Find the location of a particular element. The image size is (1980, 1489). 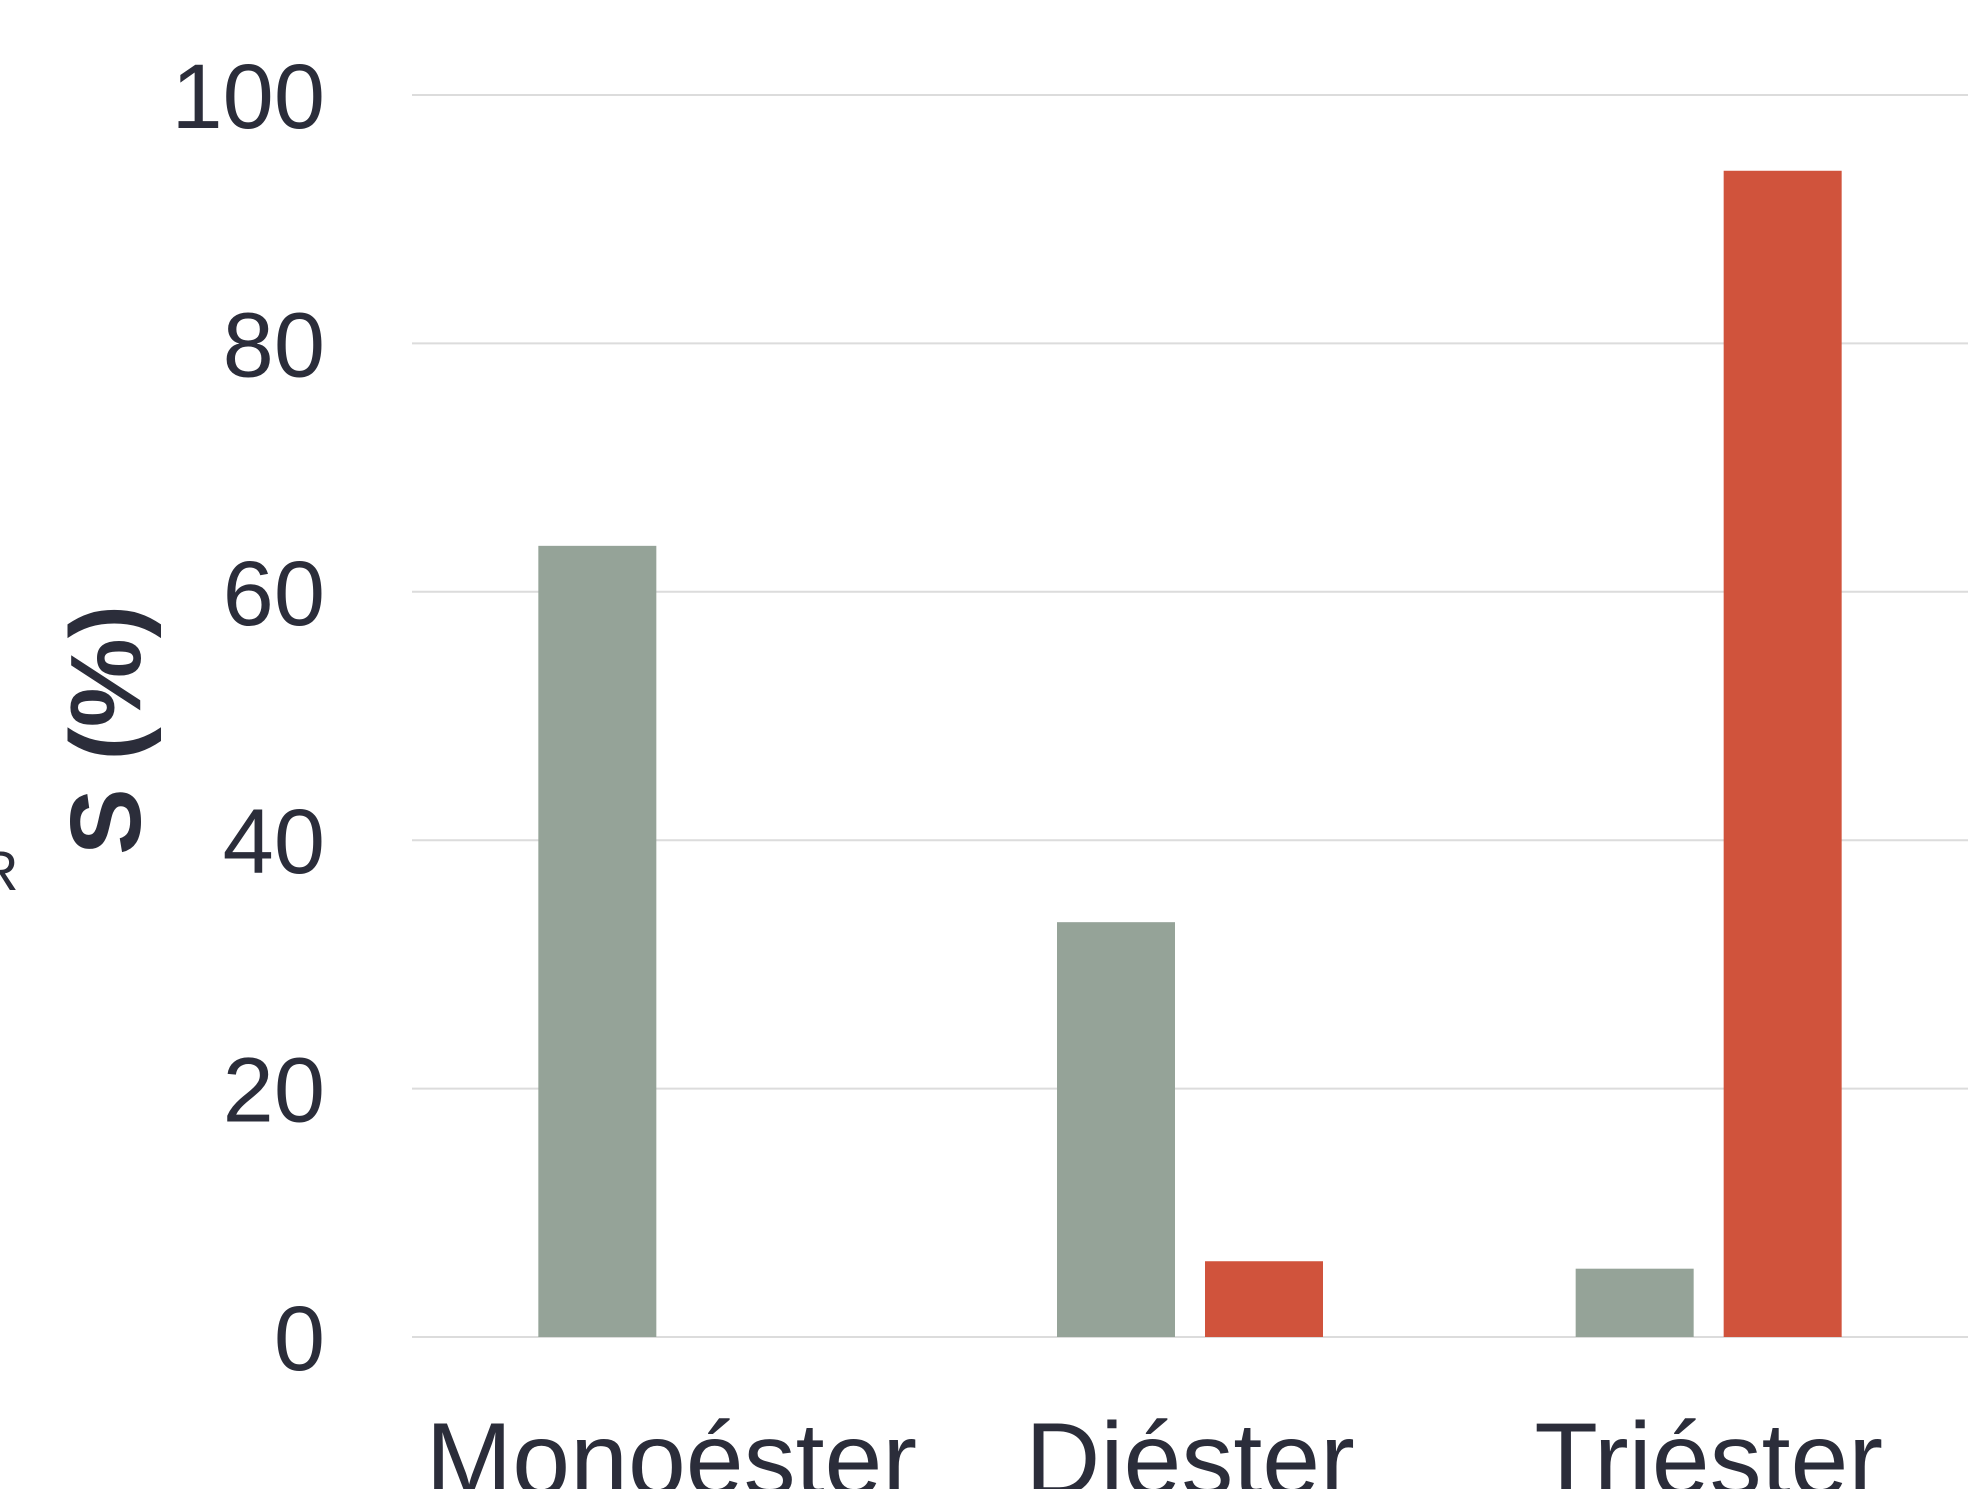

y-axis-title: S (%) is located at coordinates (106, 730).